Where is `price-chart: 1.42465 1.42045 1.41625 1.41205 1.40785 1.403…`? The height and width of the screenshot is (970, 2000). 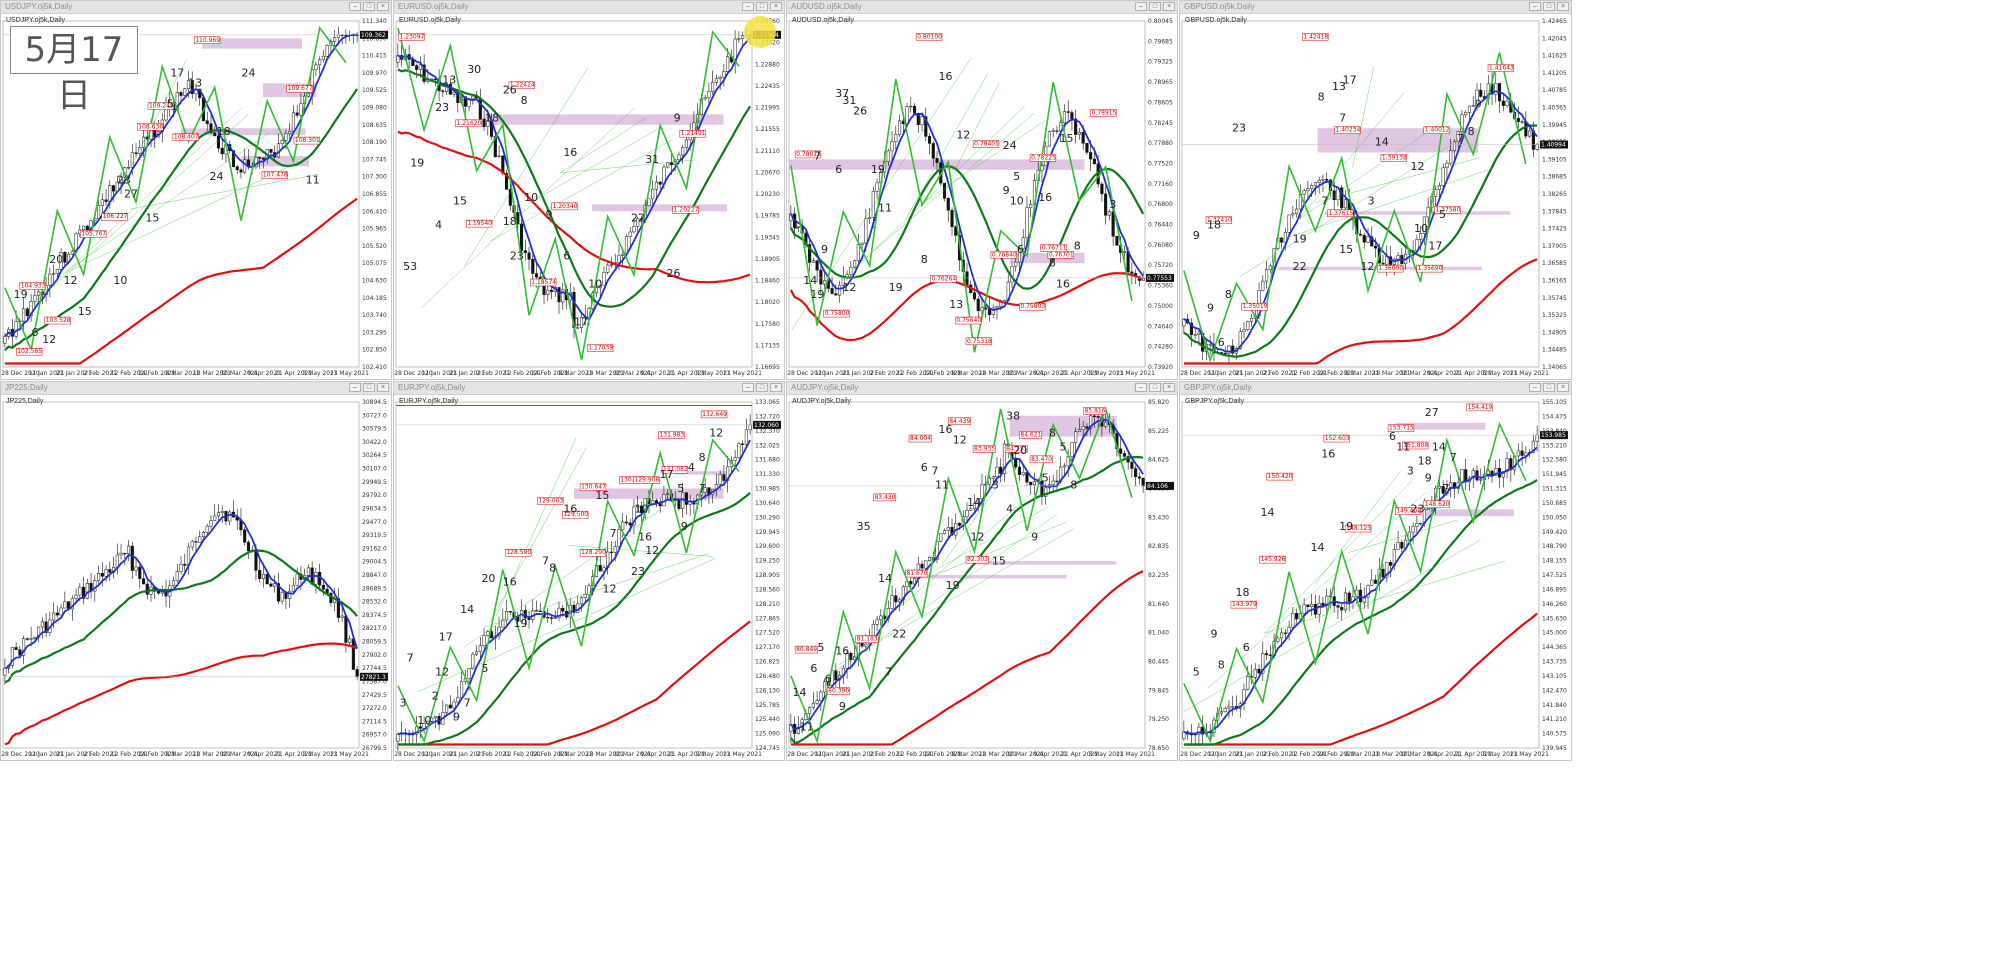
price-chart: 1.42465 1.42045 1.41625 1.41205 1.40785 1.403… is located at coordinates (1375, 196).